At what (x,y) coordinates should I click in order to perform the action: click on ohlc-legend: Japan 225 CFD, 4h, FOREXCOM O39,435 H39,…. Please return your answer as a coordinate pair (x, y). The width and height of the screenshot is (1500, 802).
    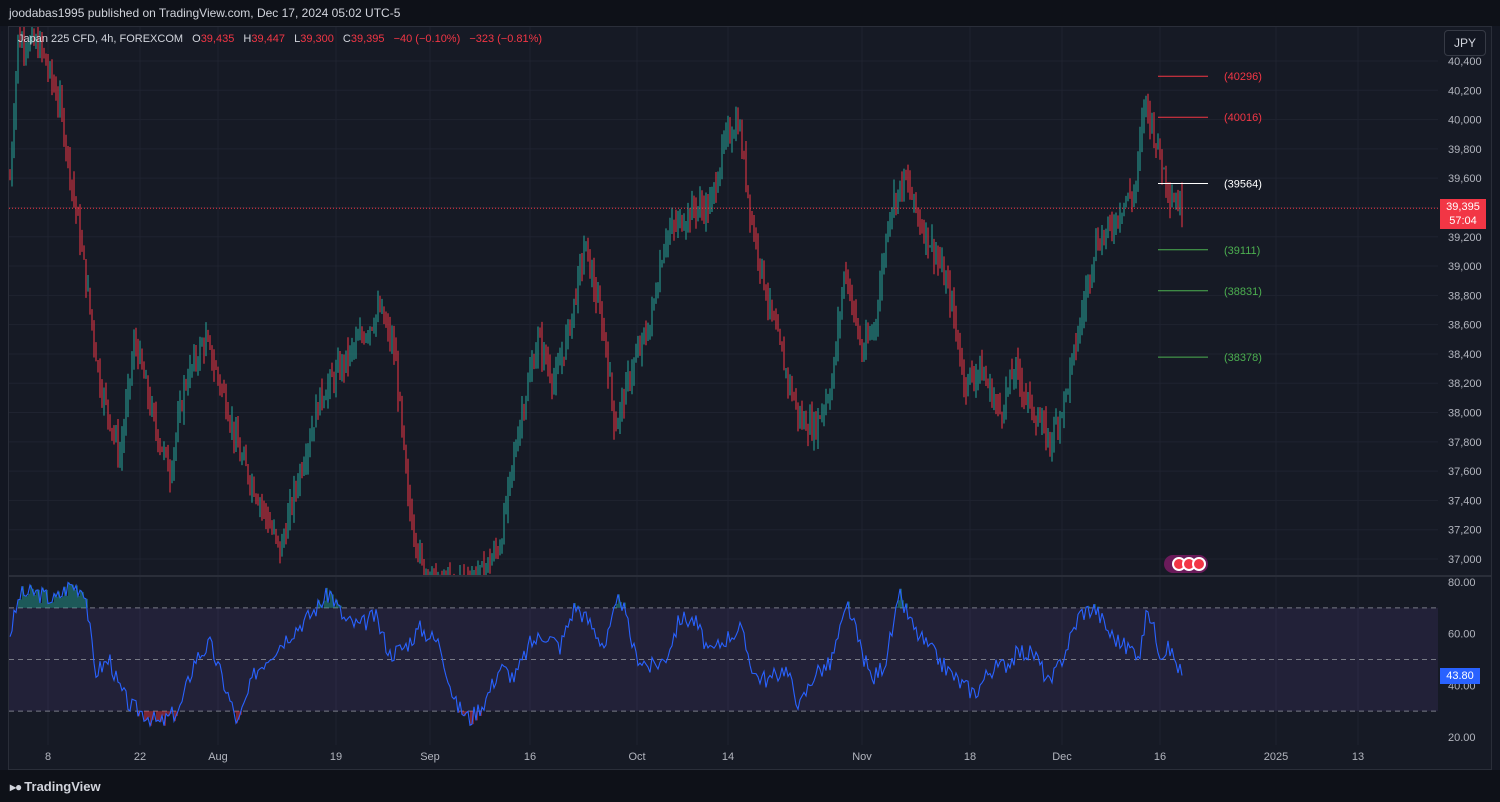
    Looking at the image, I should click on (280, 39).